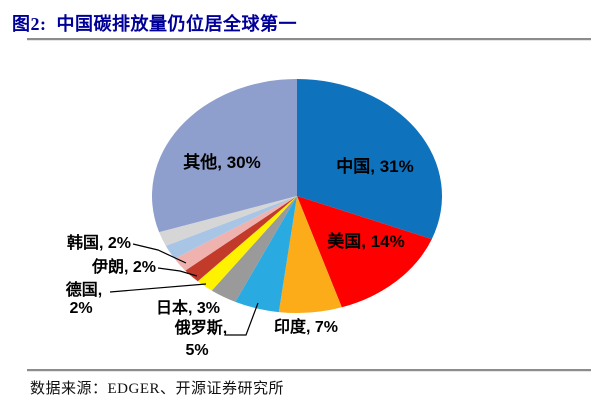 The image size is (600, 400). Describe the element at coordinates (84, 289) in the screenshot. I see `slice-label-德国: 德国,` at that location.